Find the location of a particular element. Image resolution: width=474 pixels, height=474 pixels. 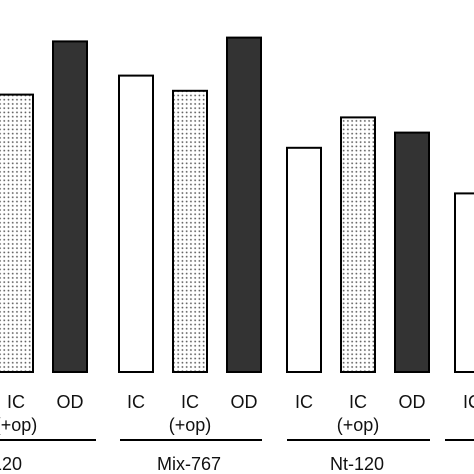

bar-mix-120-od is located at coordinates (70, 207).